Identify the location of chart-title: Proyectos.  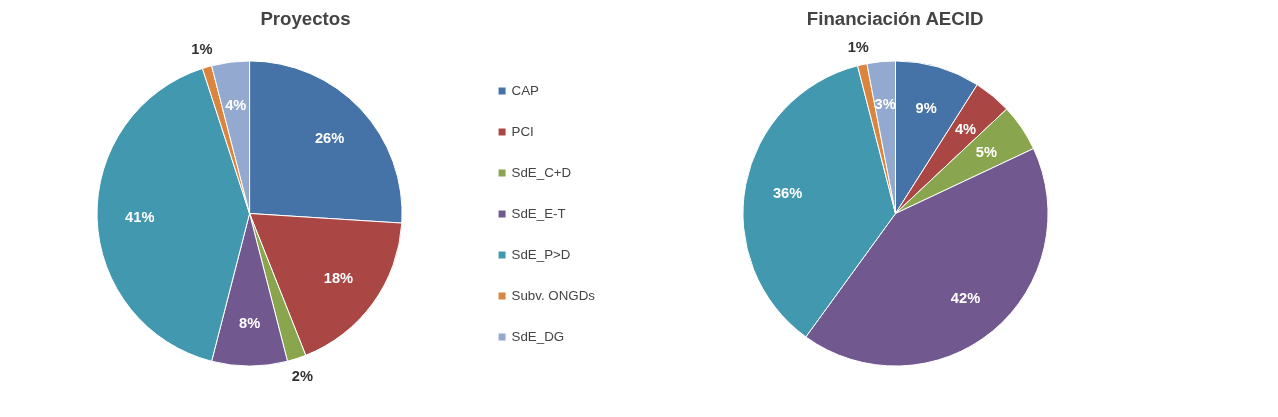
(305, 18).